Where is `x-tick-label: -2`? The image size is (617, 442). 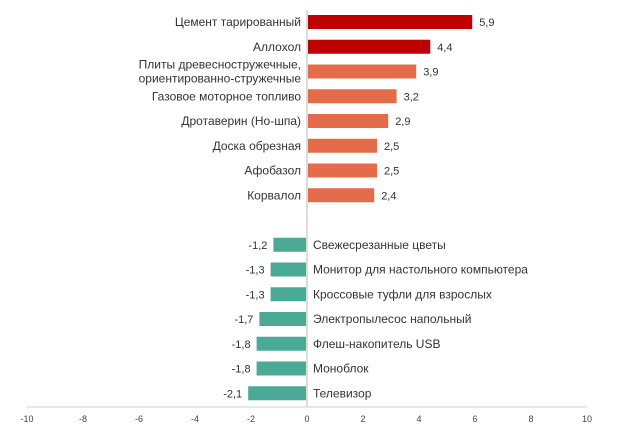
x-tick-label: -2 is located at coordinates (251, 419).